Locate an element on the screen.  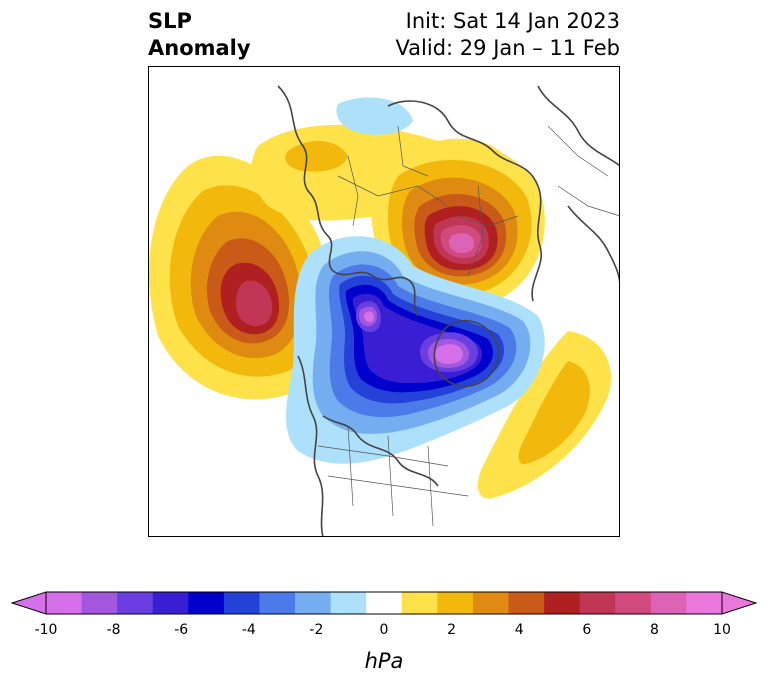
map-title: SLP Anomaly is located at coordinates (199, 35).